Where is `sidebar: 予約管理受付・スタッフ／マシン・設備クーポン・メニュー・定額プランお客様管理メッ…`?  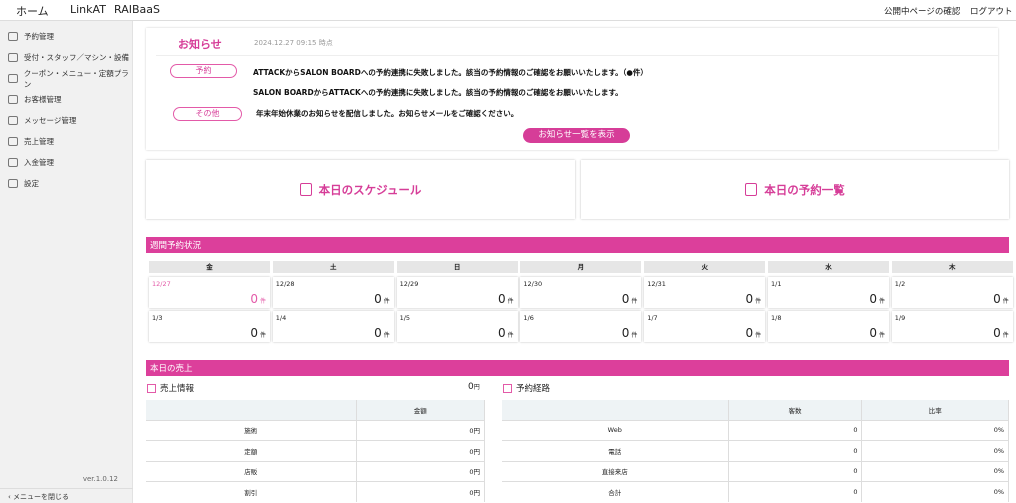 sidebar: 予約管理受付・スタッフ／マシン・設備クーポン・メニュー・定額プランお客様管理メッ… is located at coordinates (66, 262).